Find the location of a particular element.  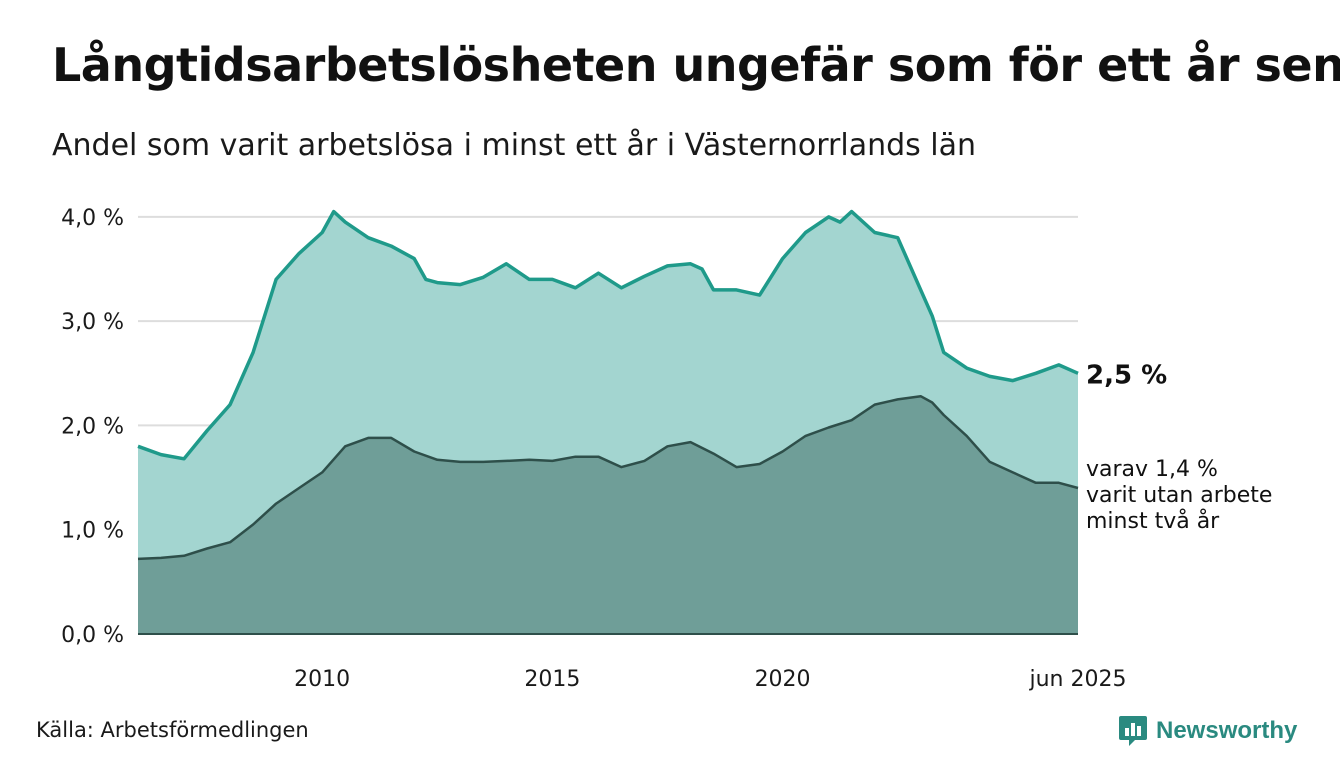

two-year-end-label: varav 1,4 % is located at coordinates (1152, 469).